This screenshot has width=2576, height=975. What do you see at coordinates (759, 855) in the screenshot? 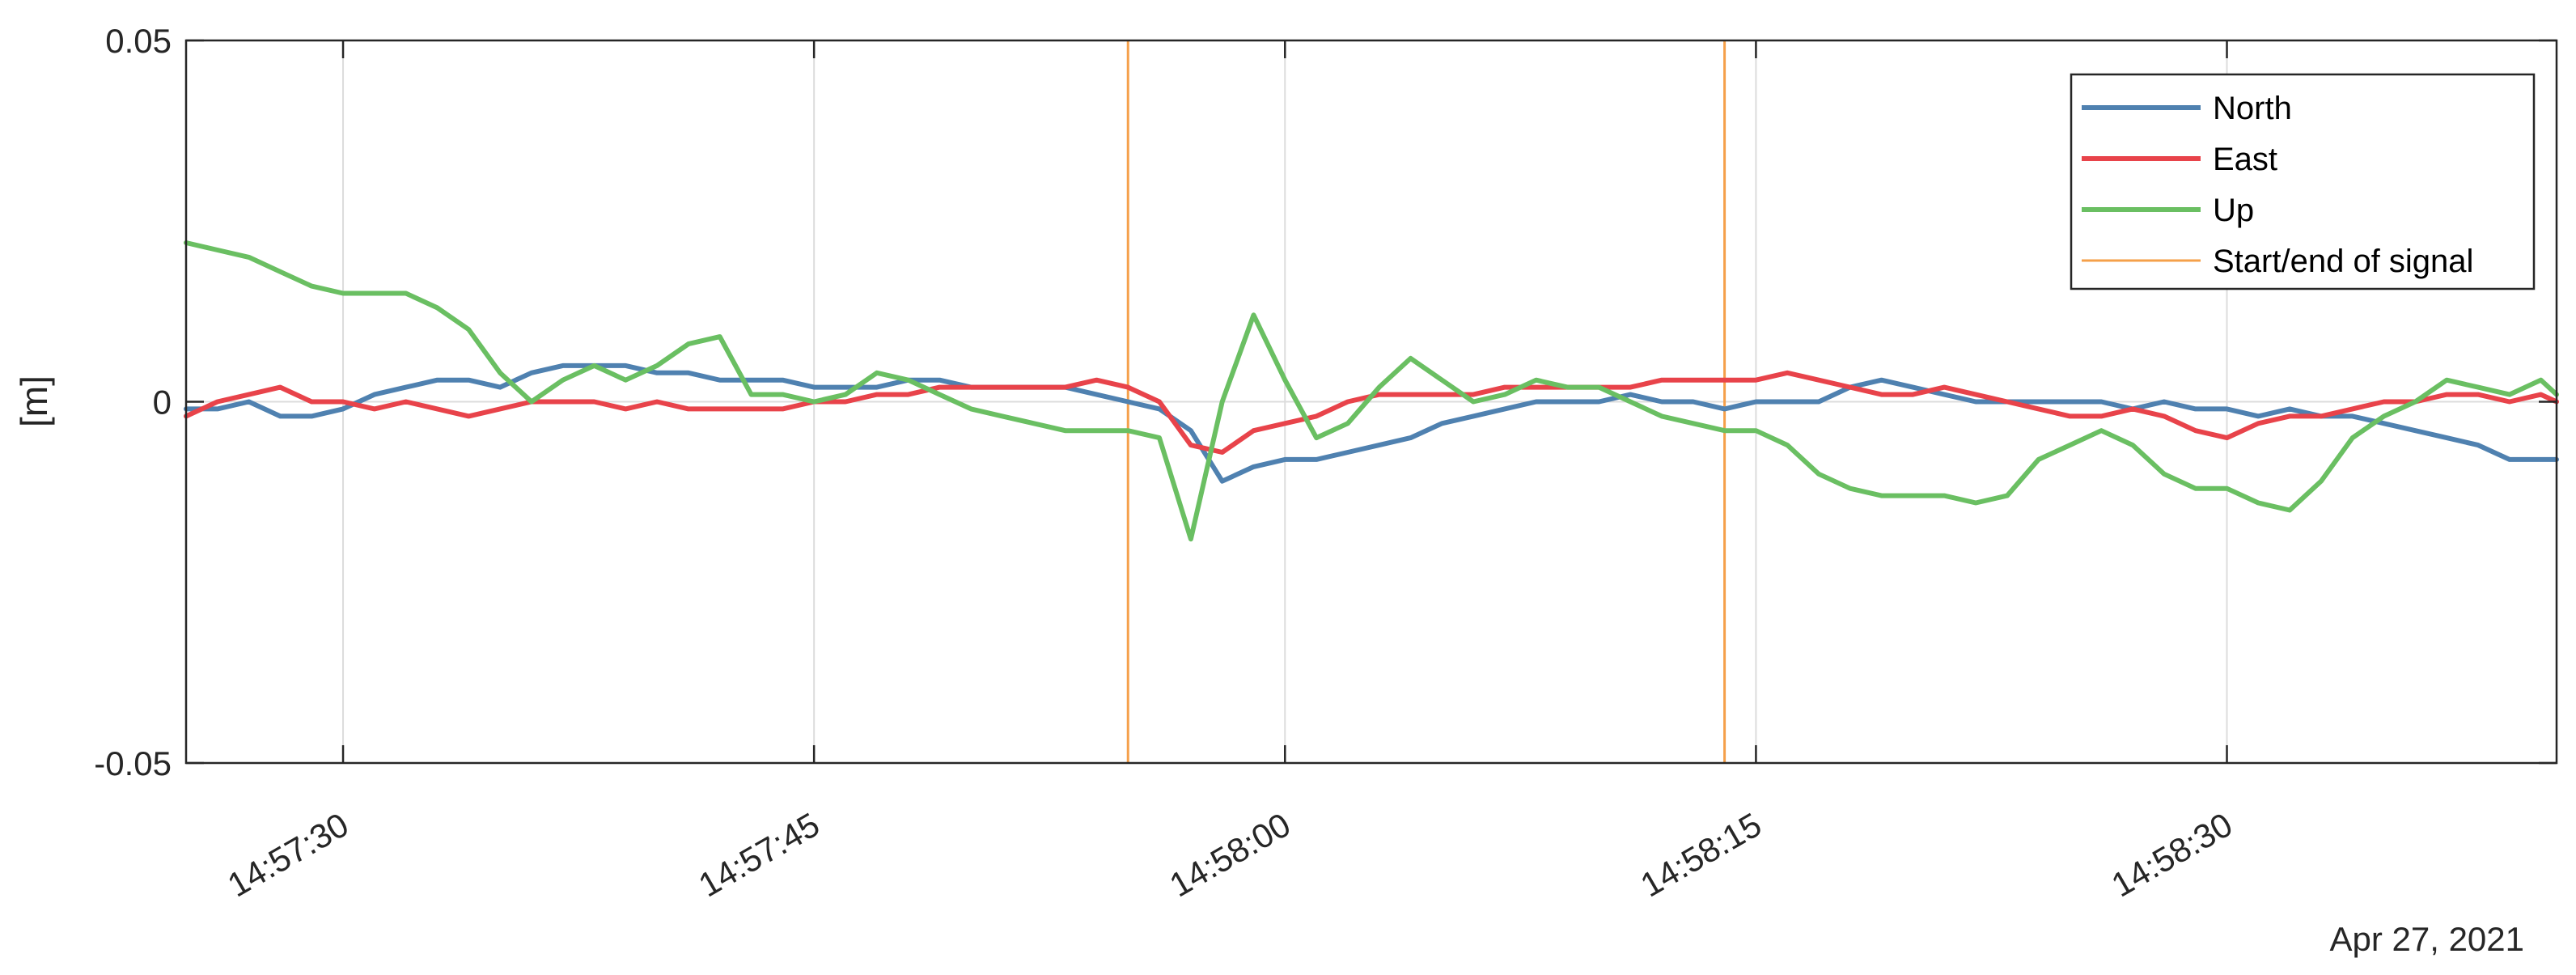
I see `x-tick-label: 14:57:45` at bounding box center [759, 855].